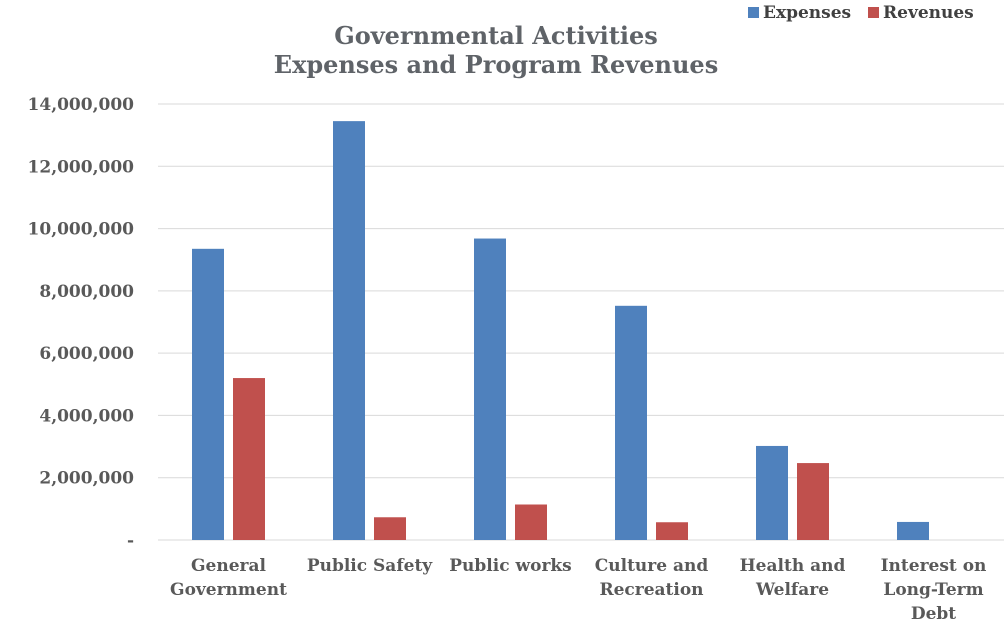 The height and width of the screenshot is (624, 1004). Describe the element at coordinates (228, 566) in the screenshot. I see `x-tick-label: General` at that location.